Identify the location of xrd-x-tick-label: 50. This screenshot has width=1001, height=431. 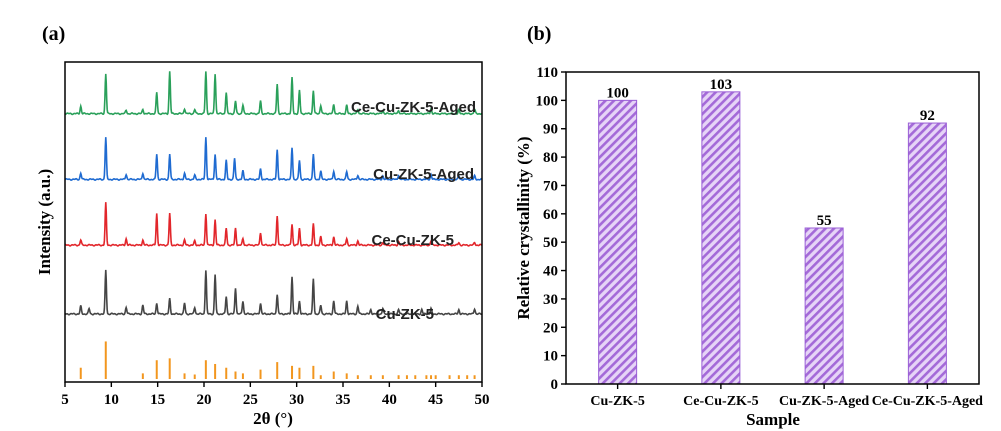
(482, 400).